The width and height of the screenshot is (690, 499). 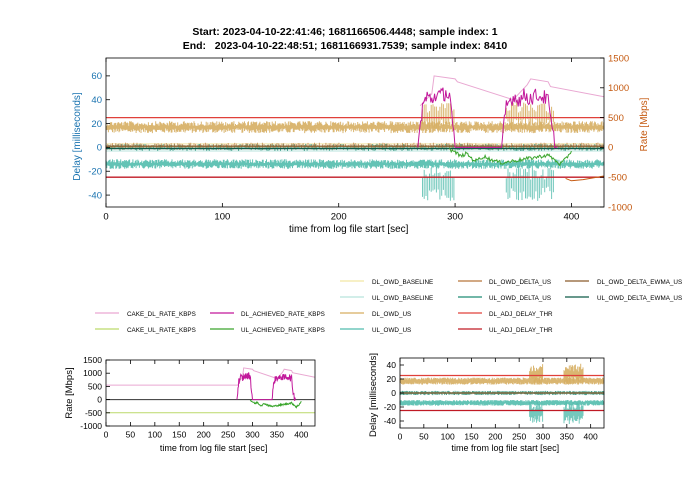 What do you see at coordinates (96, 76) in the screenshot?
I see `y-tick-label: 60` at bounding box center [96, 76].